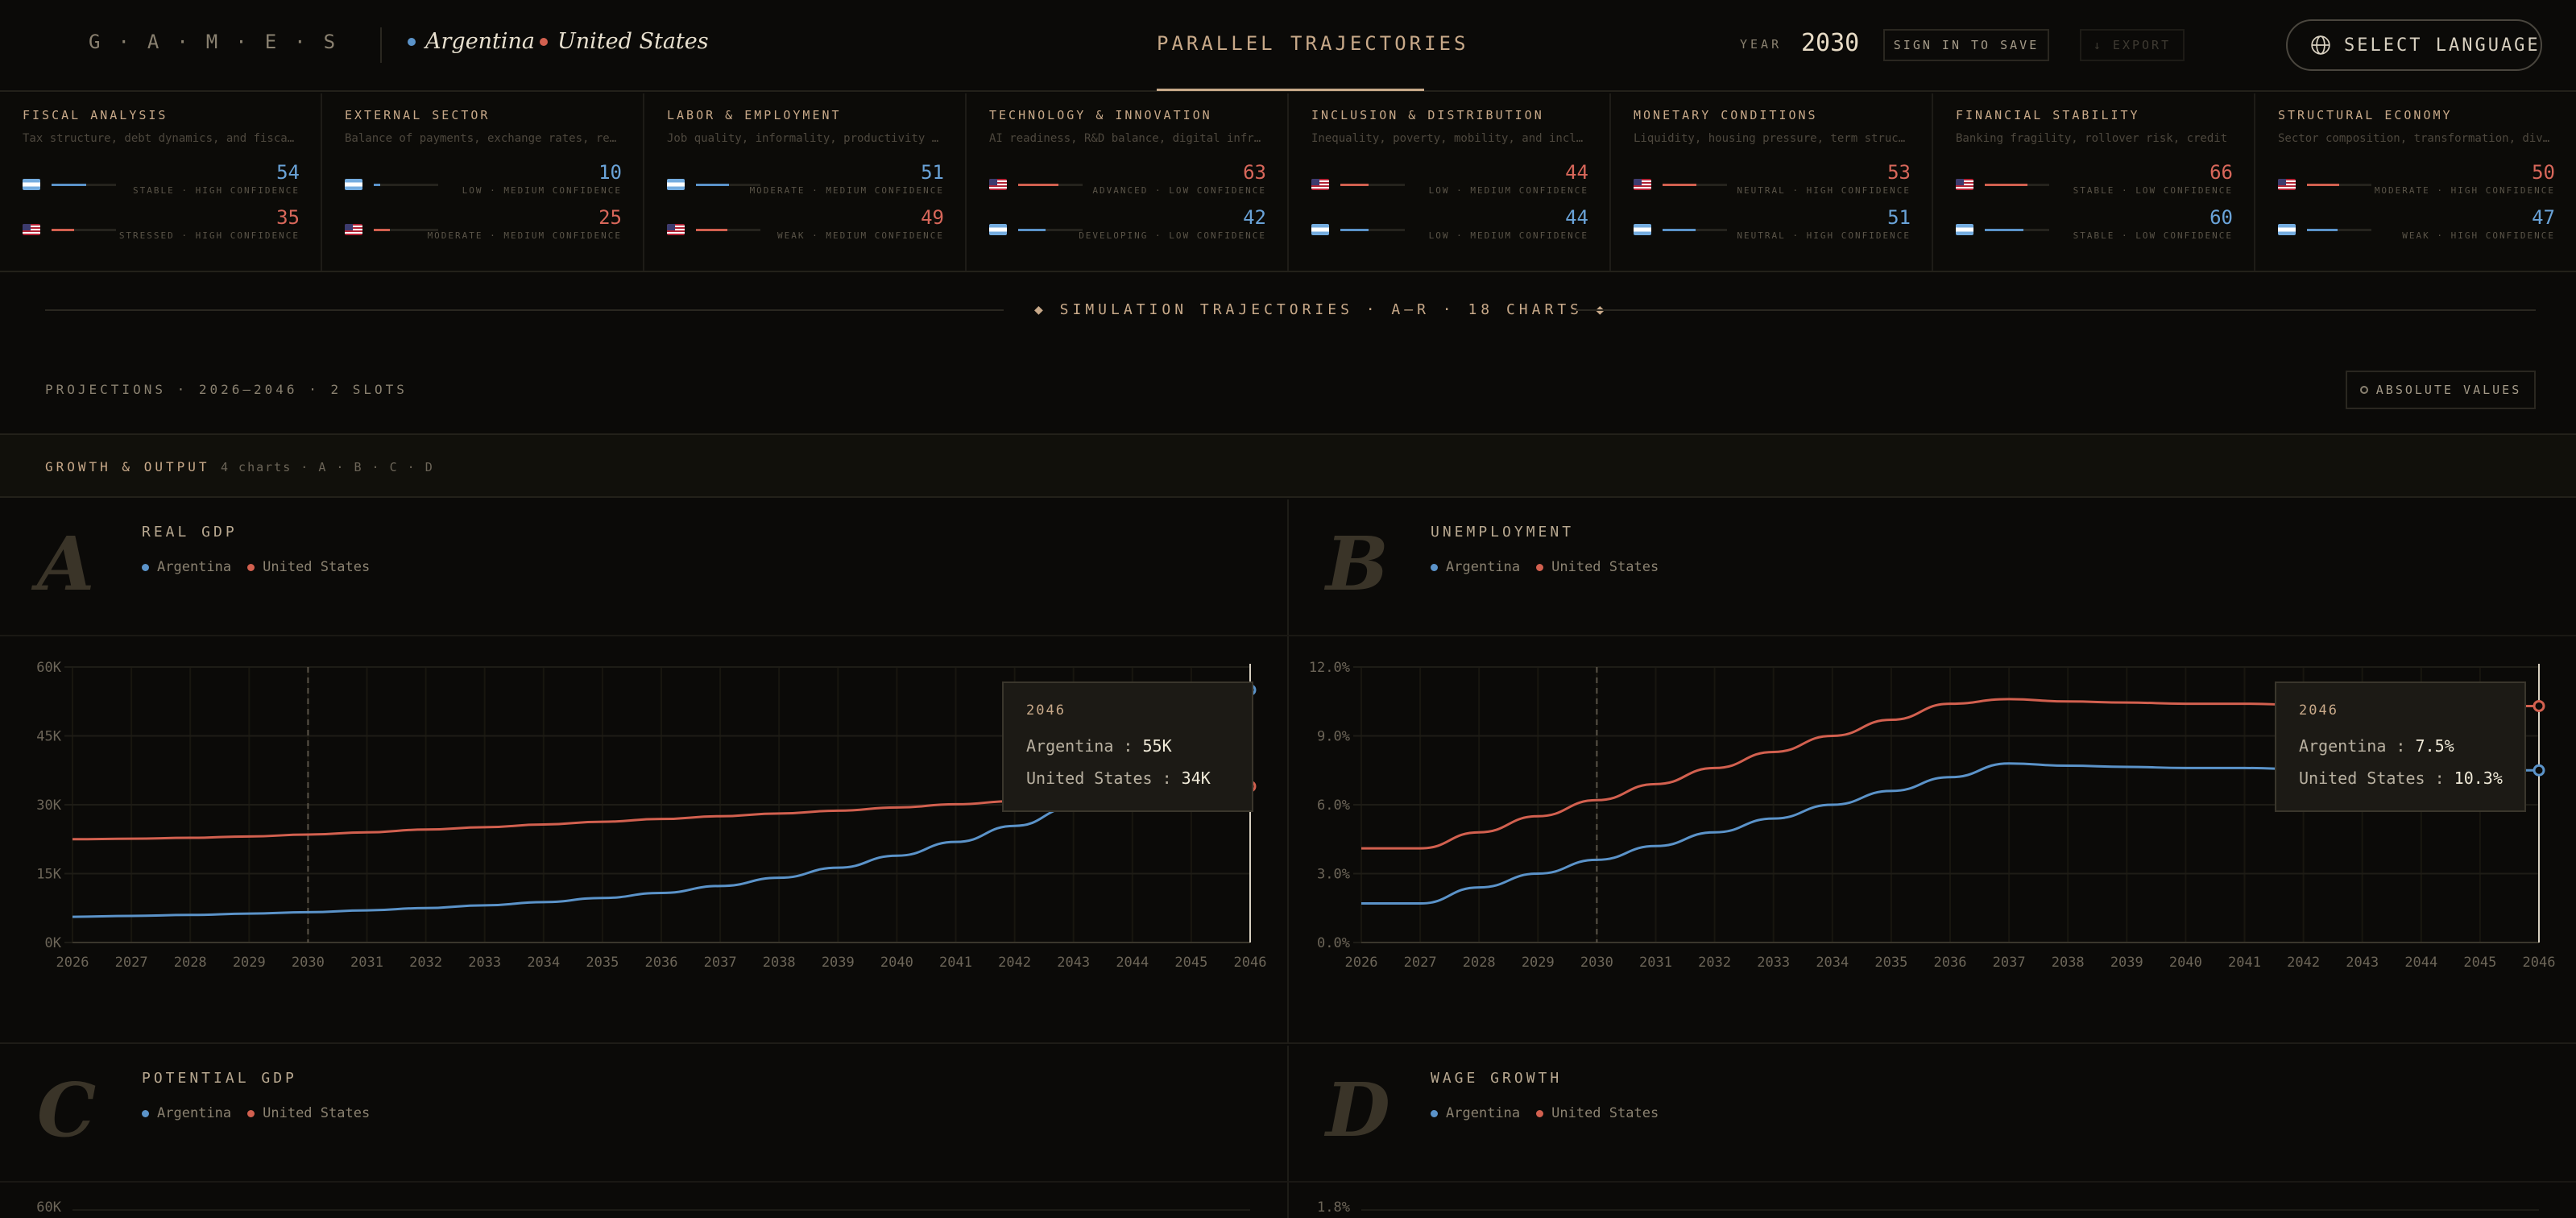  What do you see at coordinates (2479, 963) in the screenshot?
I see `x-tick-label: 2045` at bounding box center [2479, 963].